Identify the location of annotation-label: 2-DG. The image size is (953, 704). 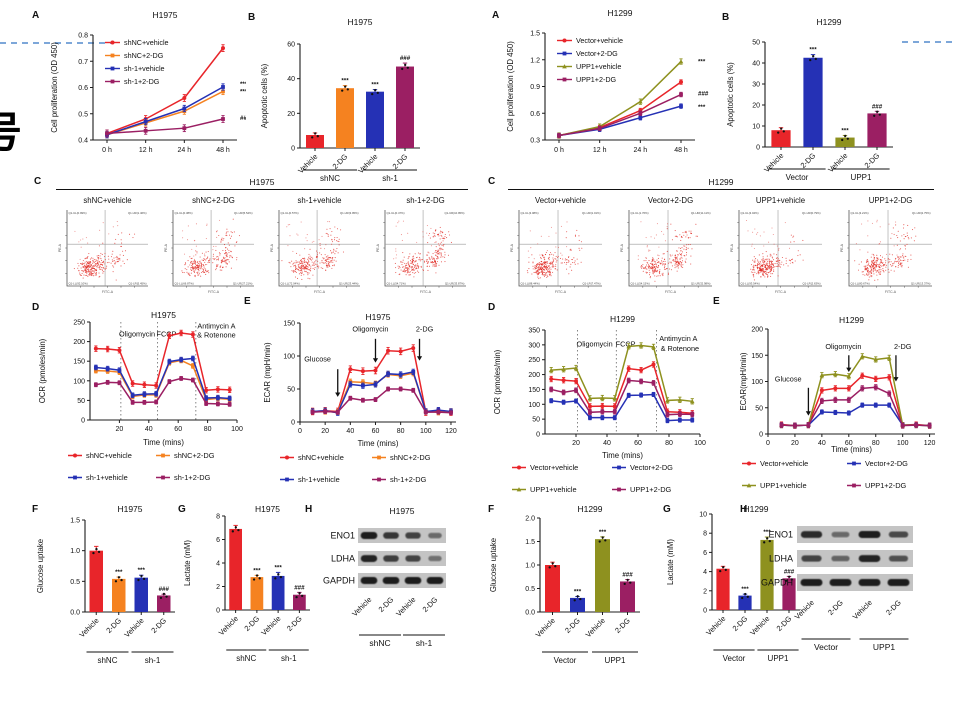
(903, 346).